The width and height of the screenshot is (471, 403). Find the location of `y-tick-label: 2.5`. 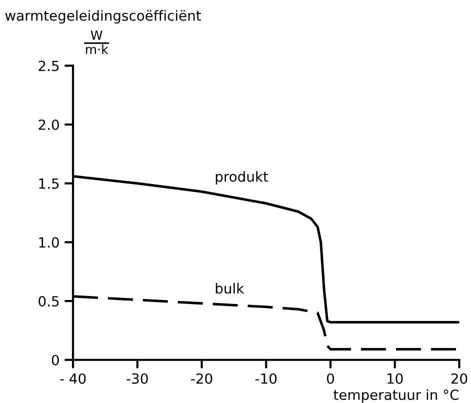

y-tick-label: 2.5 is located at coordinates (48, 66).